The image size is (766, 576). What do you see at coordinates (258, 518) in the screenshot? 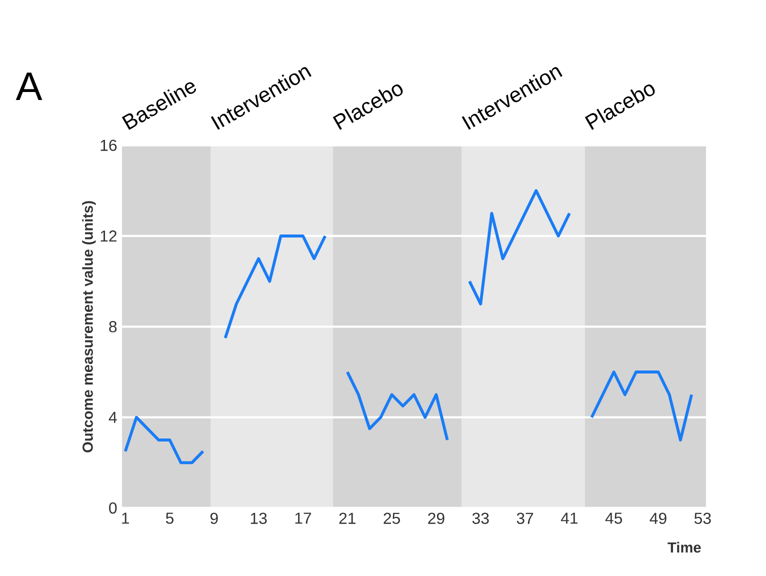
I see `x-tick-label: 13` at bounding box center [258, 518].